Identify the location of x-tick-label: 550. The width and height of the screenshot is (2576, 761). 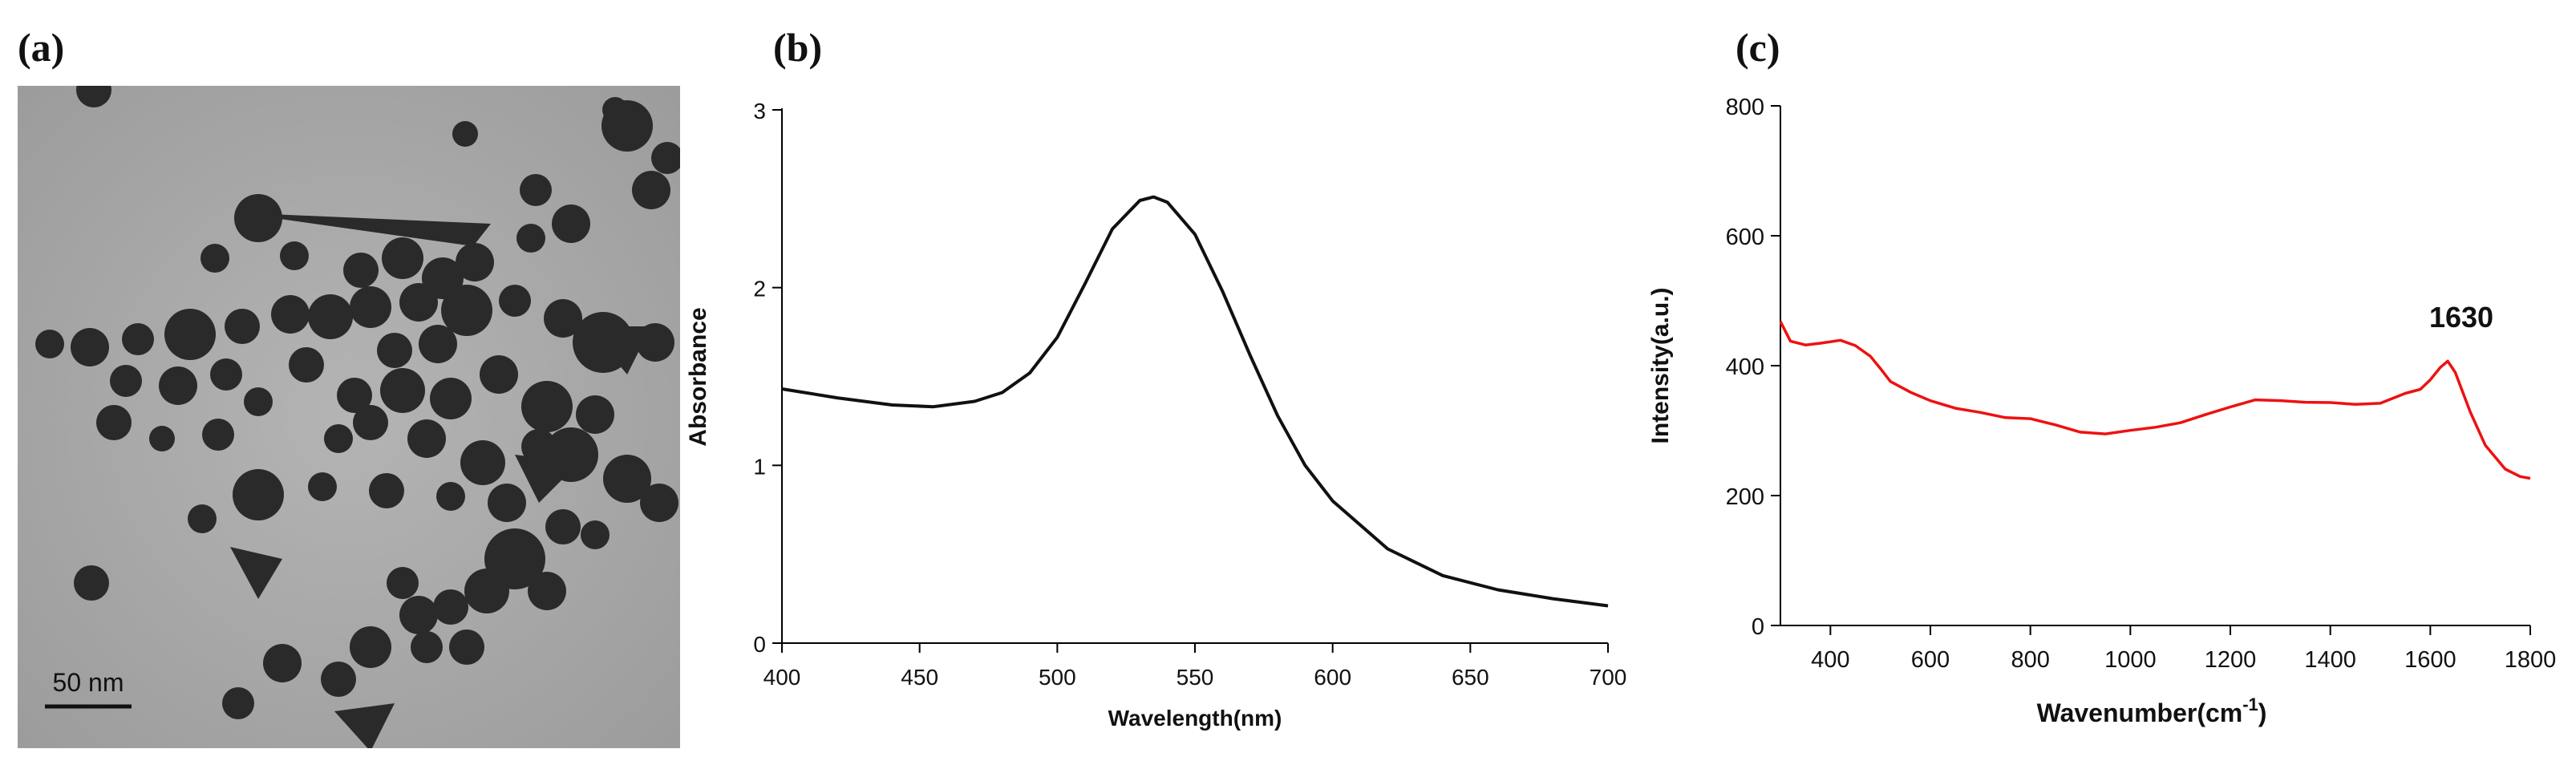
(1195, 677).